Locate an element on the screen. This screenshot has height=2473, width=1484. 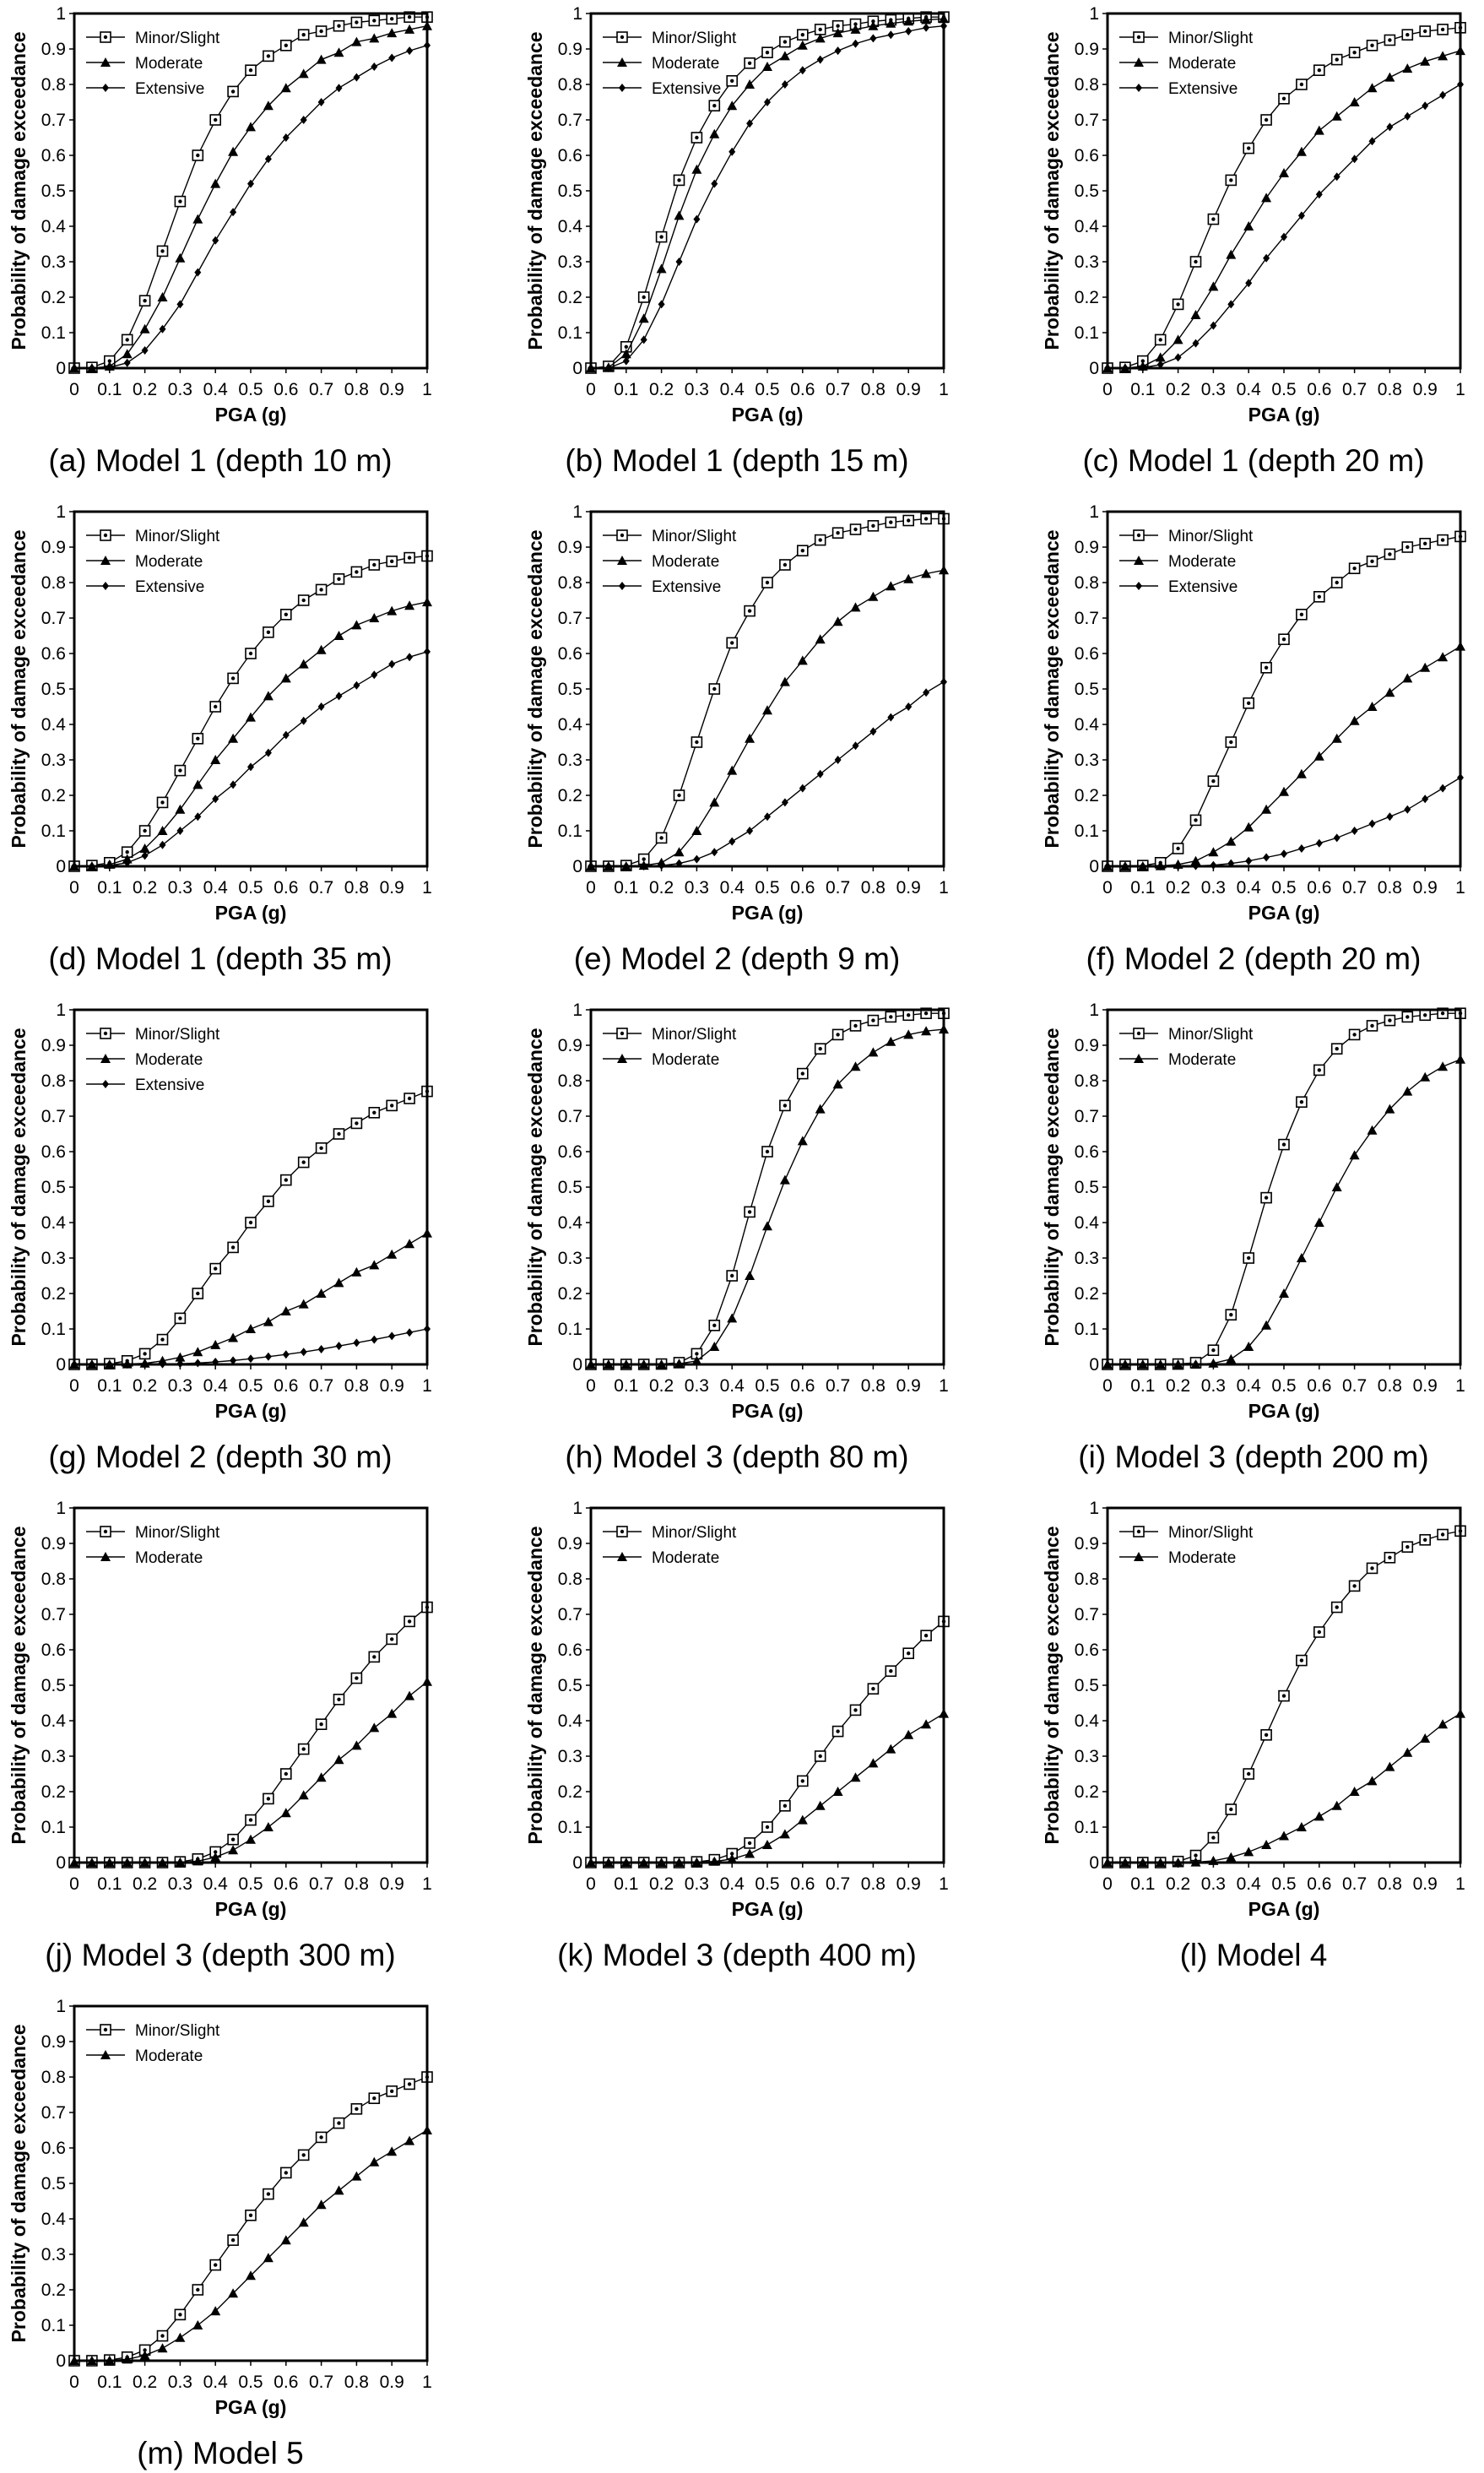
series-line is located at coordinates (251, 734).